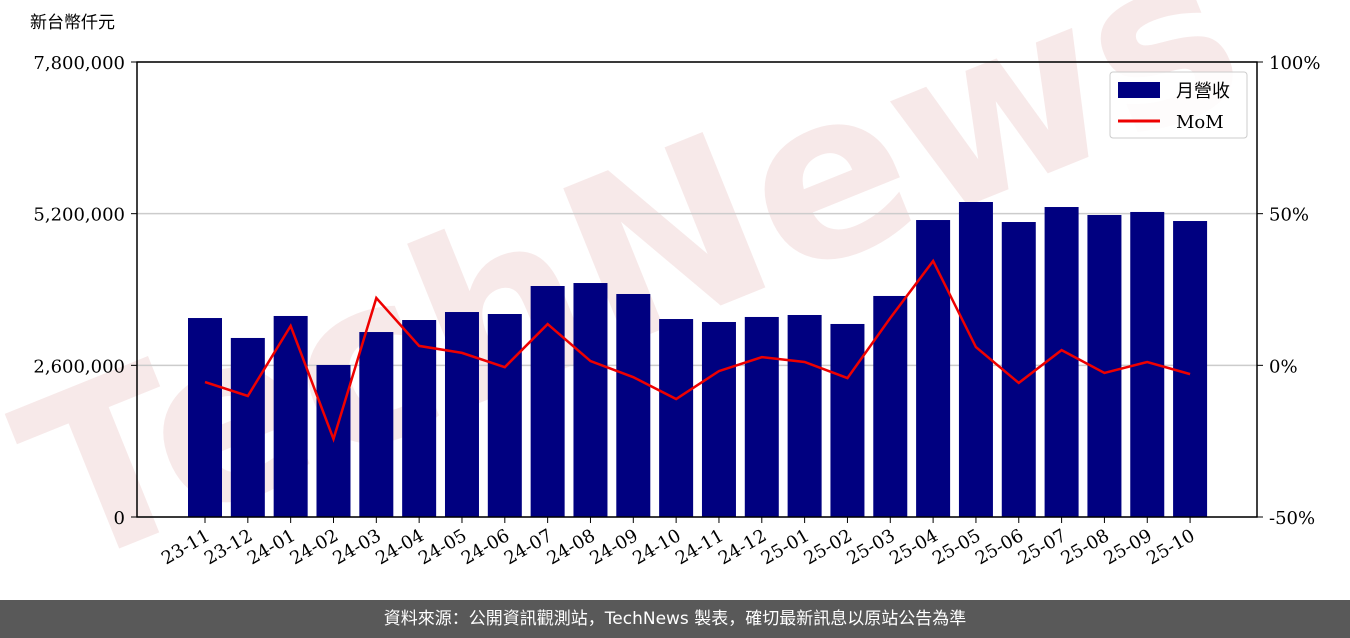  Describe the element at coordinates (399, 547) in the screenshot. I see `x-tick-label: 24-04` at that location.